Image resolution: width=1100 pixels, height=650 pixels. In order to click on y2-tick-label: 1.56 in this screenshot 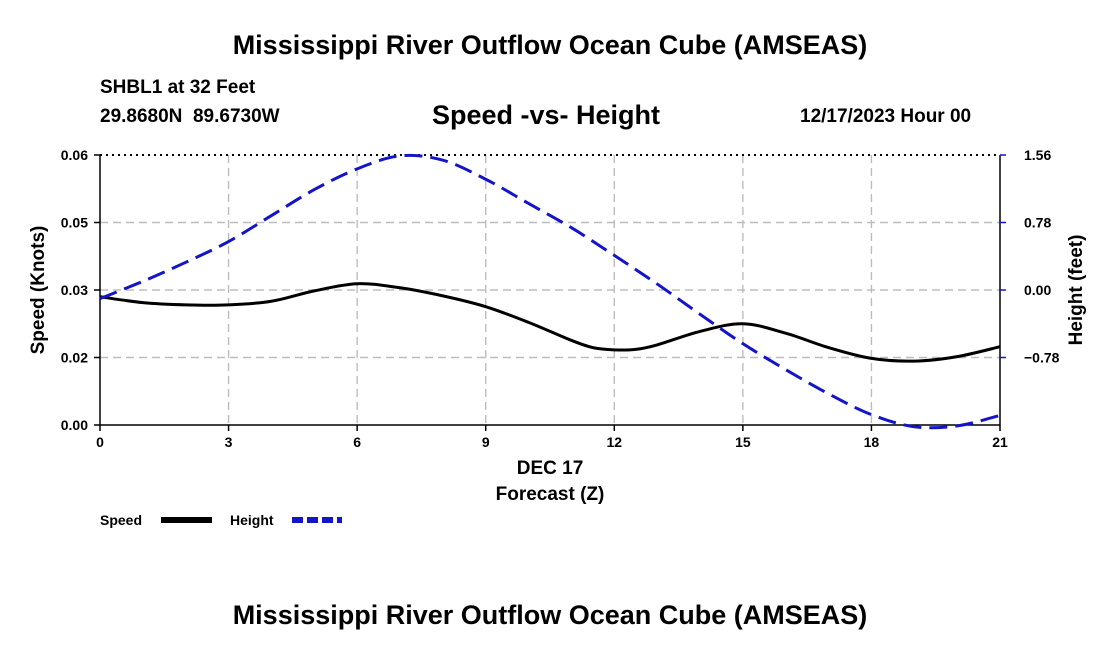, I will do `click(1037, 155)`.